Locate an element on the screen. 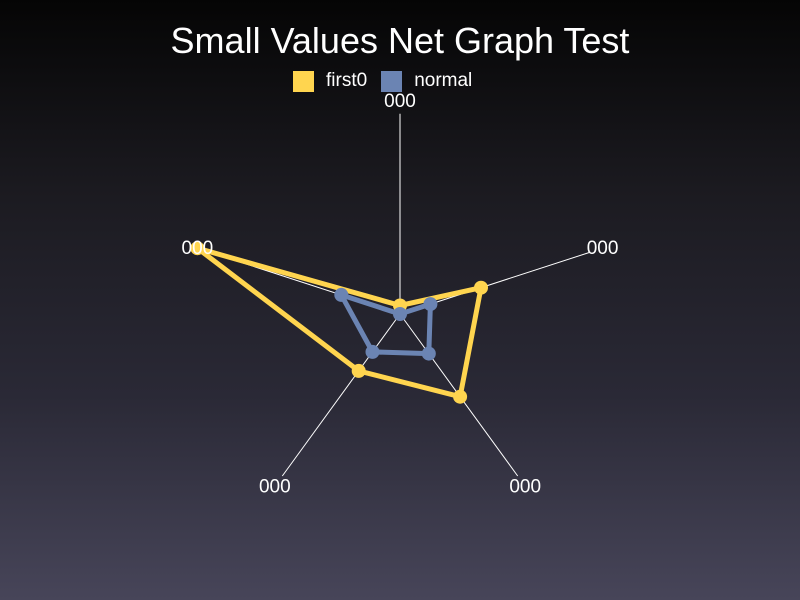 This screenshot has width=800, height=600. legend-label-series-1: normal is located at coordinates (443, 80).